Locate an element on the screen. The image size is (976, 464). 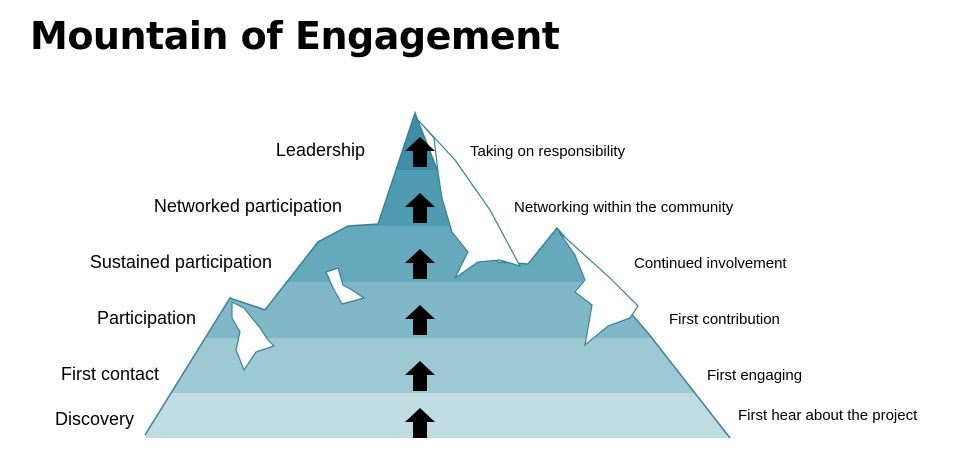
snow-patch-left is located at coordinates (253, 336).